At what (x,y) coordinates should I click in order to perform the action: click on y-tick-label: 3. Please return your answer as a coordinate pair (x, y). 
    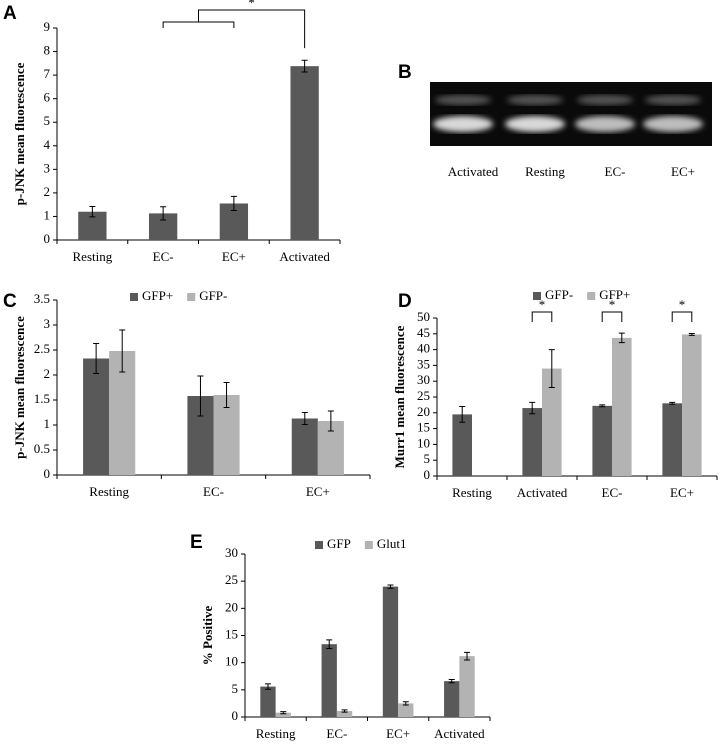
    Looking at the image, I should click on (47, 323).